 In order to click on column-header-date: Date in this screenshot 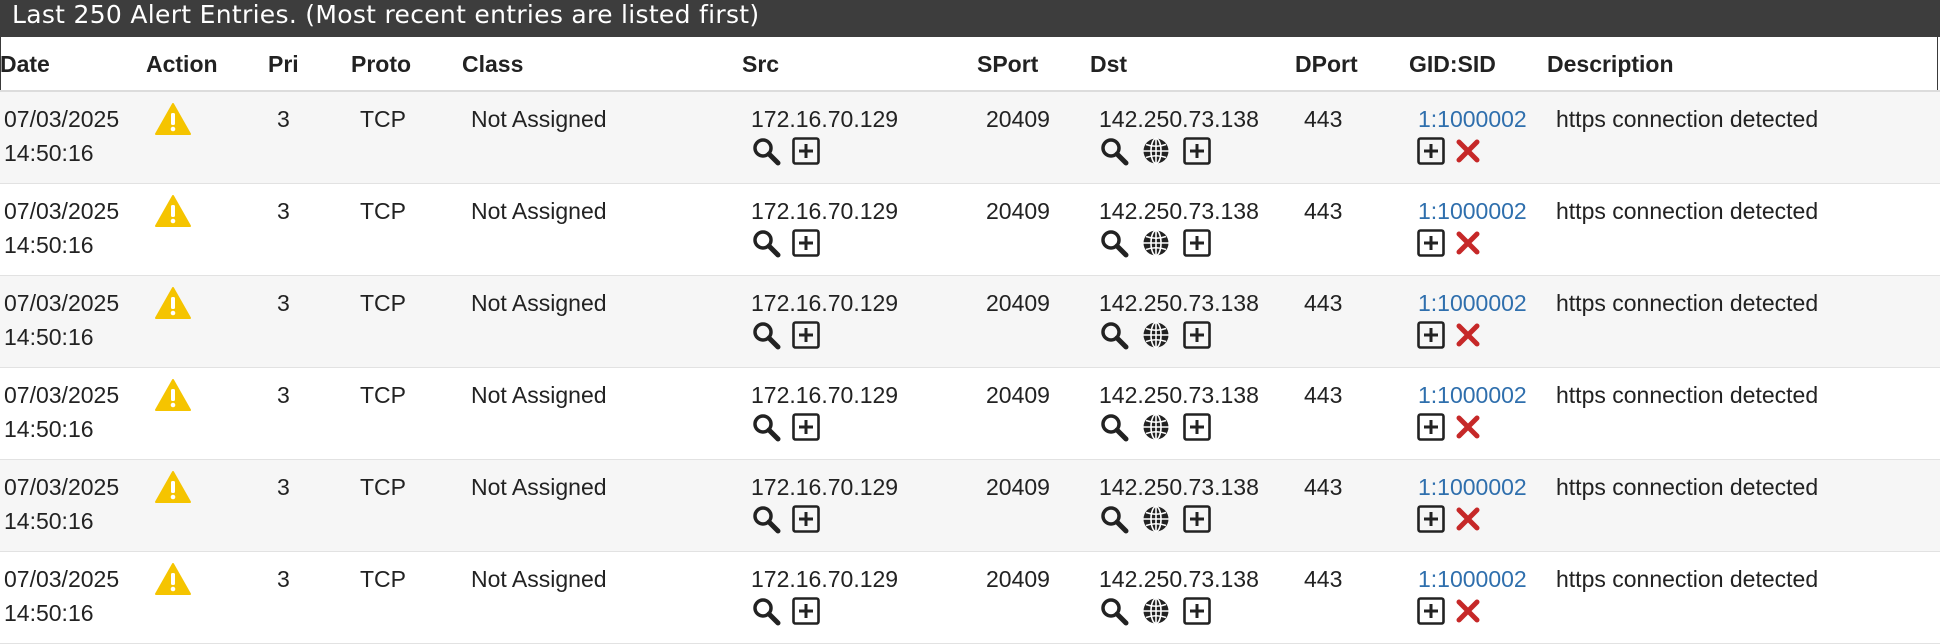, I will do `click(25, 64)`.